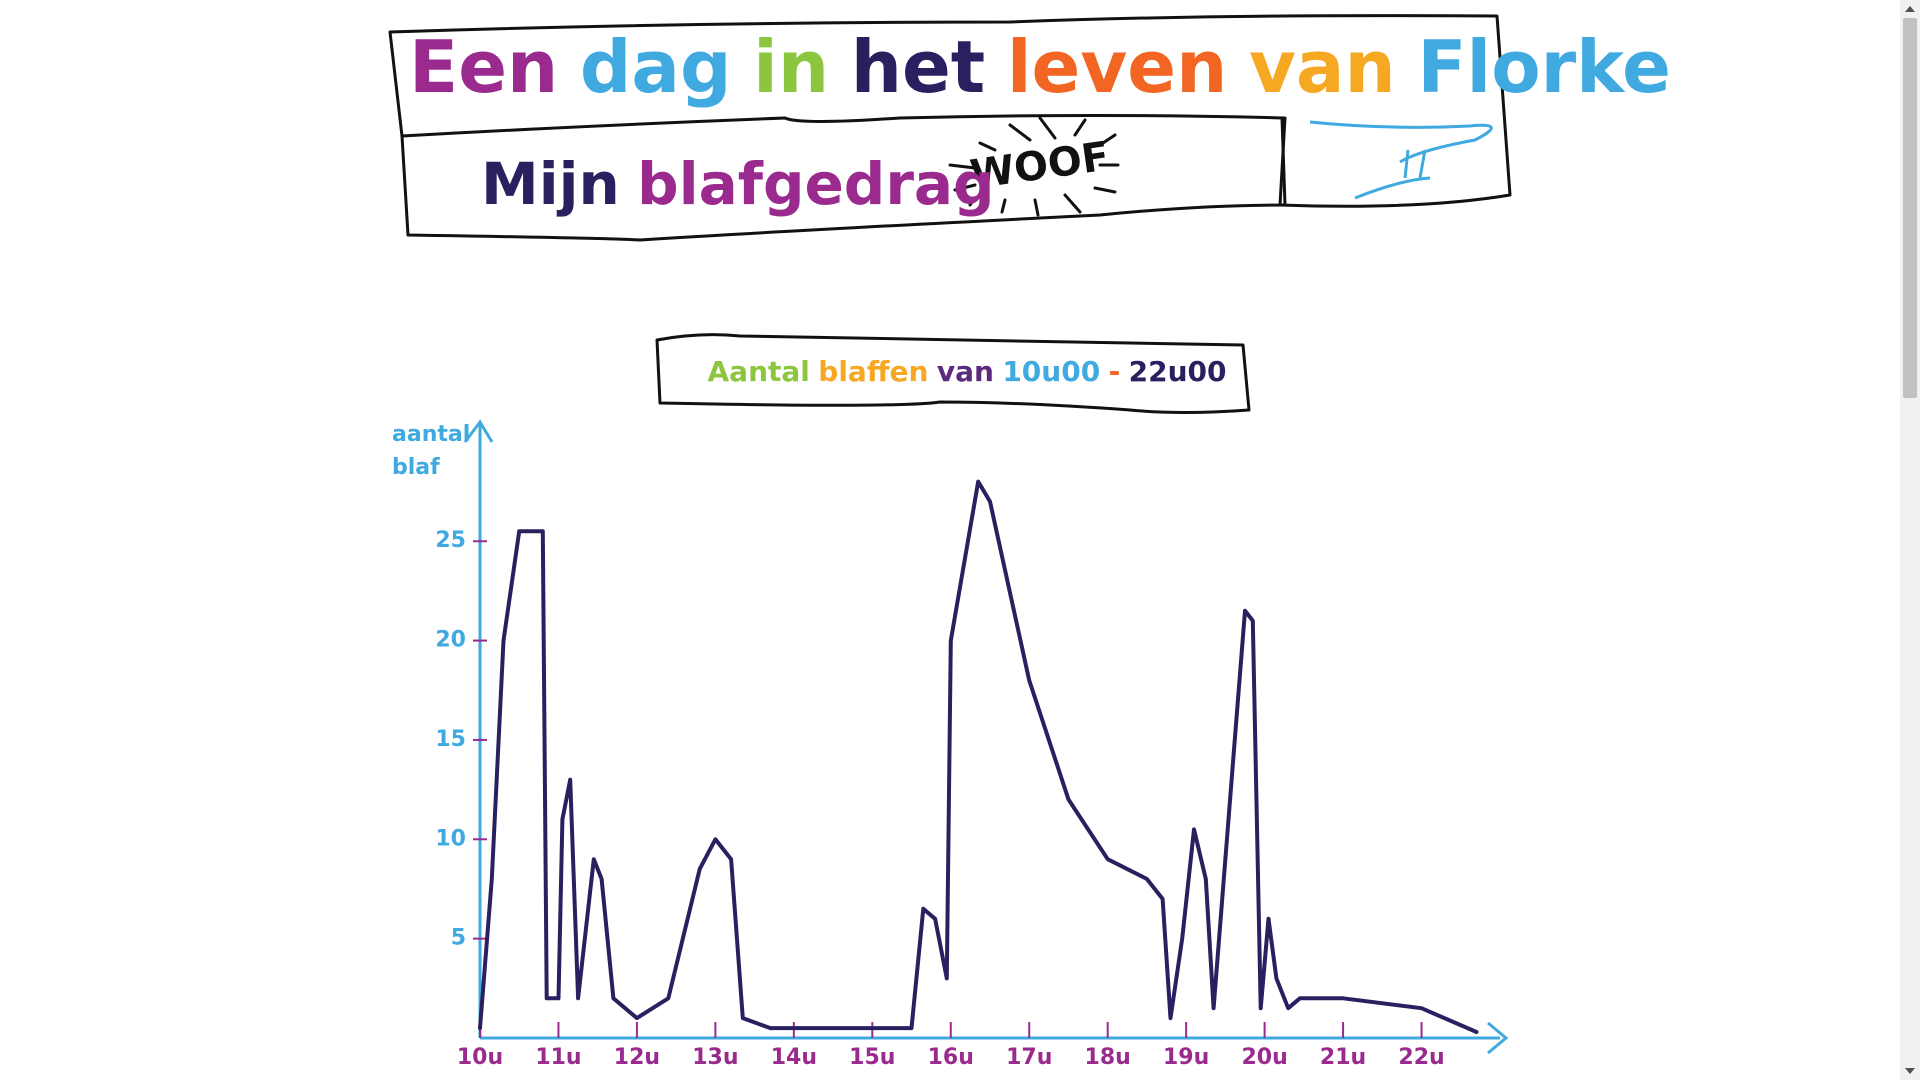 Image resolution: width=1920 pixels, height=1084 pixels. What do you see at coordinates (873, 371) in the screenshot?
I see `title-word: blaffen` at bounding box center [873, 371].